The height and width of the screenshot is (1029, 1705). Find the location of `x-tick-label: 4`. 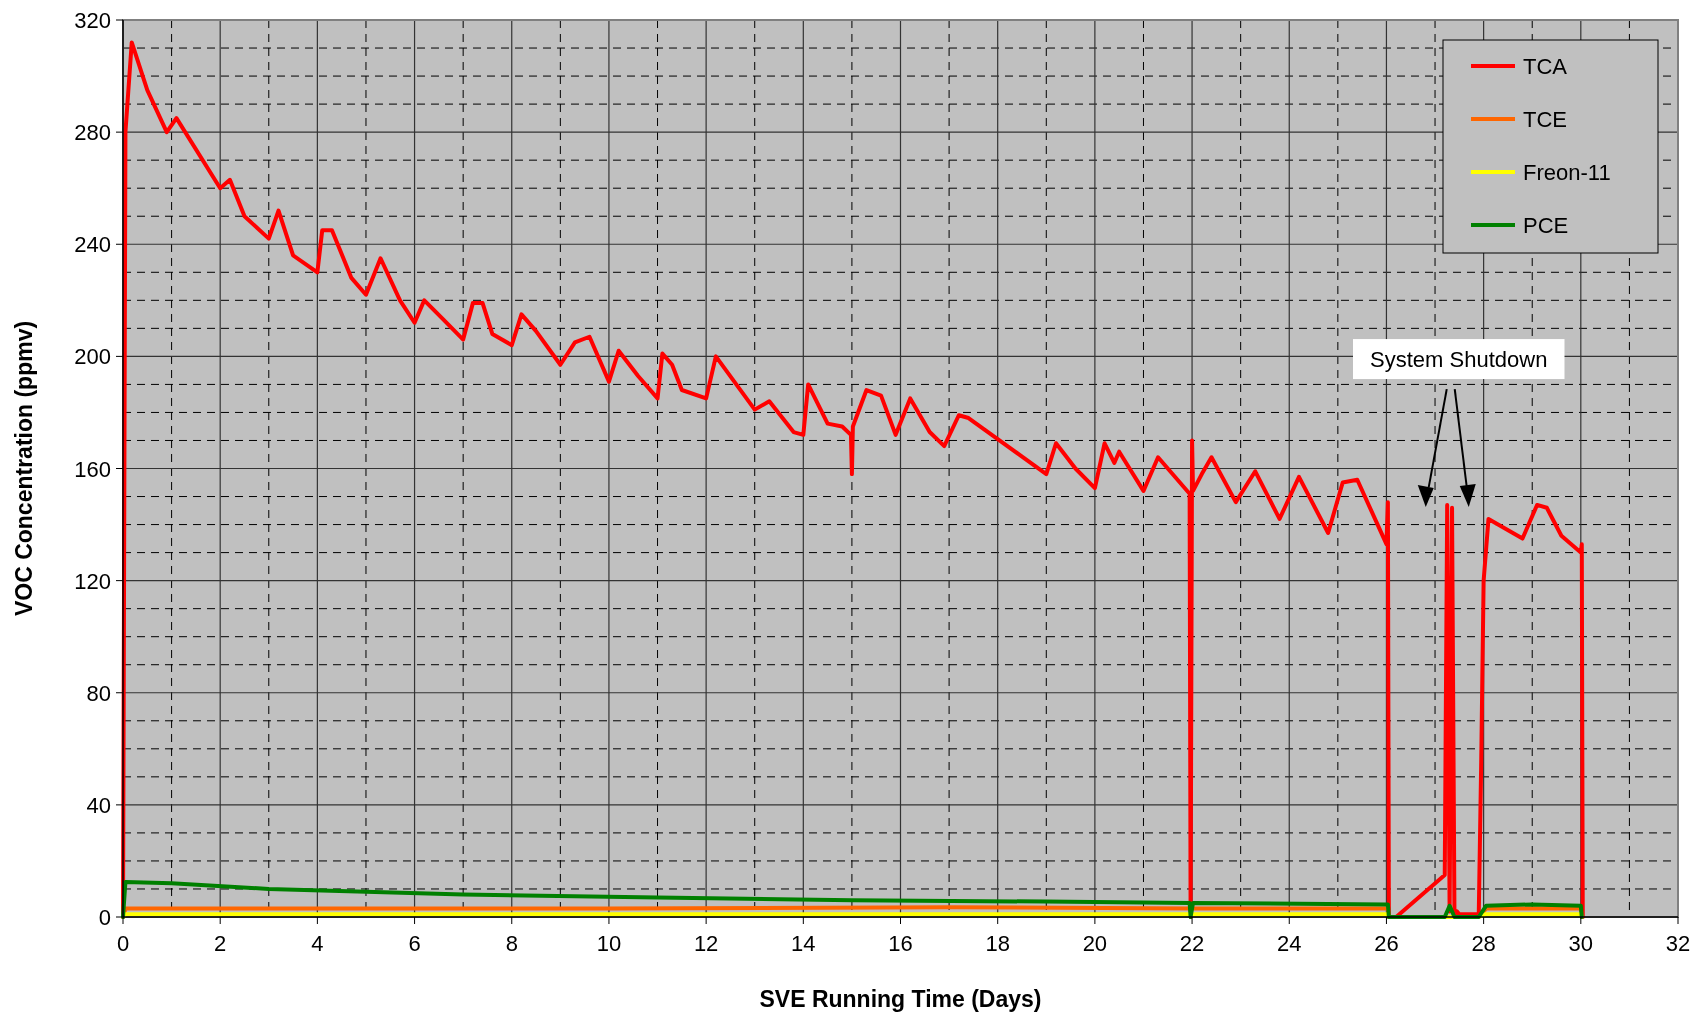

x-tick-label: 4 is located at coordinates (317, 943).